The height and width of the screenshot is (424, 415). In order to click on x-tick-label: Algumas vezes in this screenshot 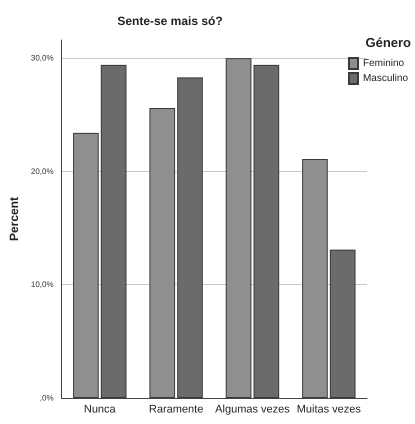, I will do `click(252, 410)`.